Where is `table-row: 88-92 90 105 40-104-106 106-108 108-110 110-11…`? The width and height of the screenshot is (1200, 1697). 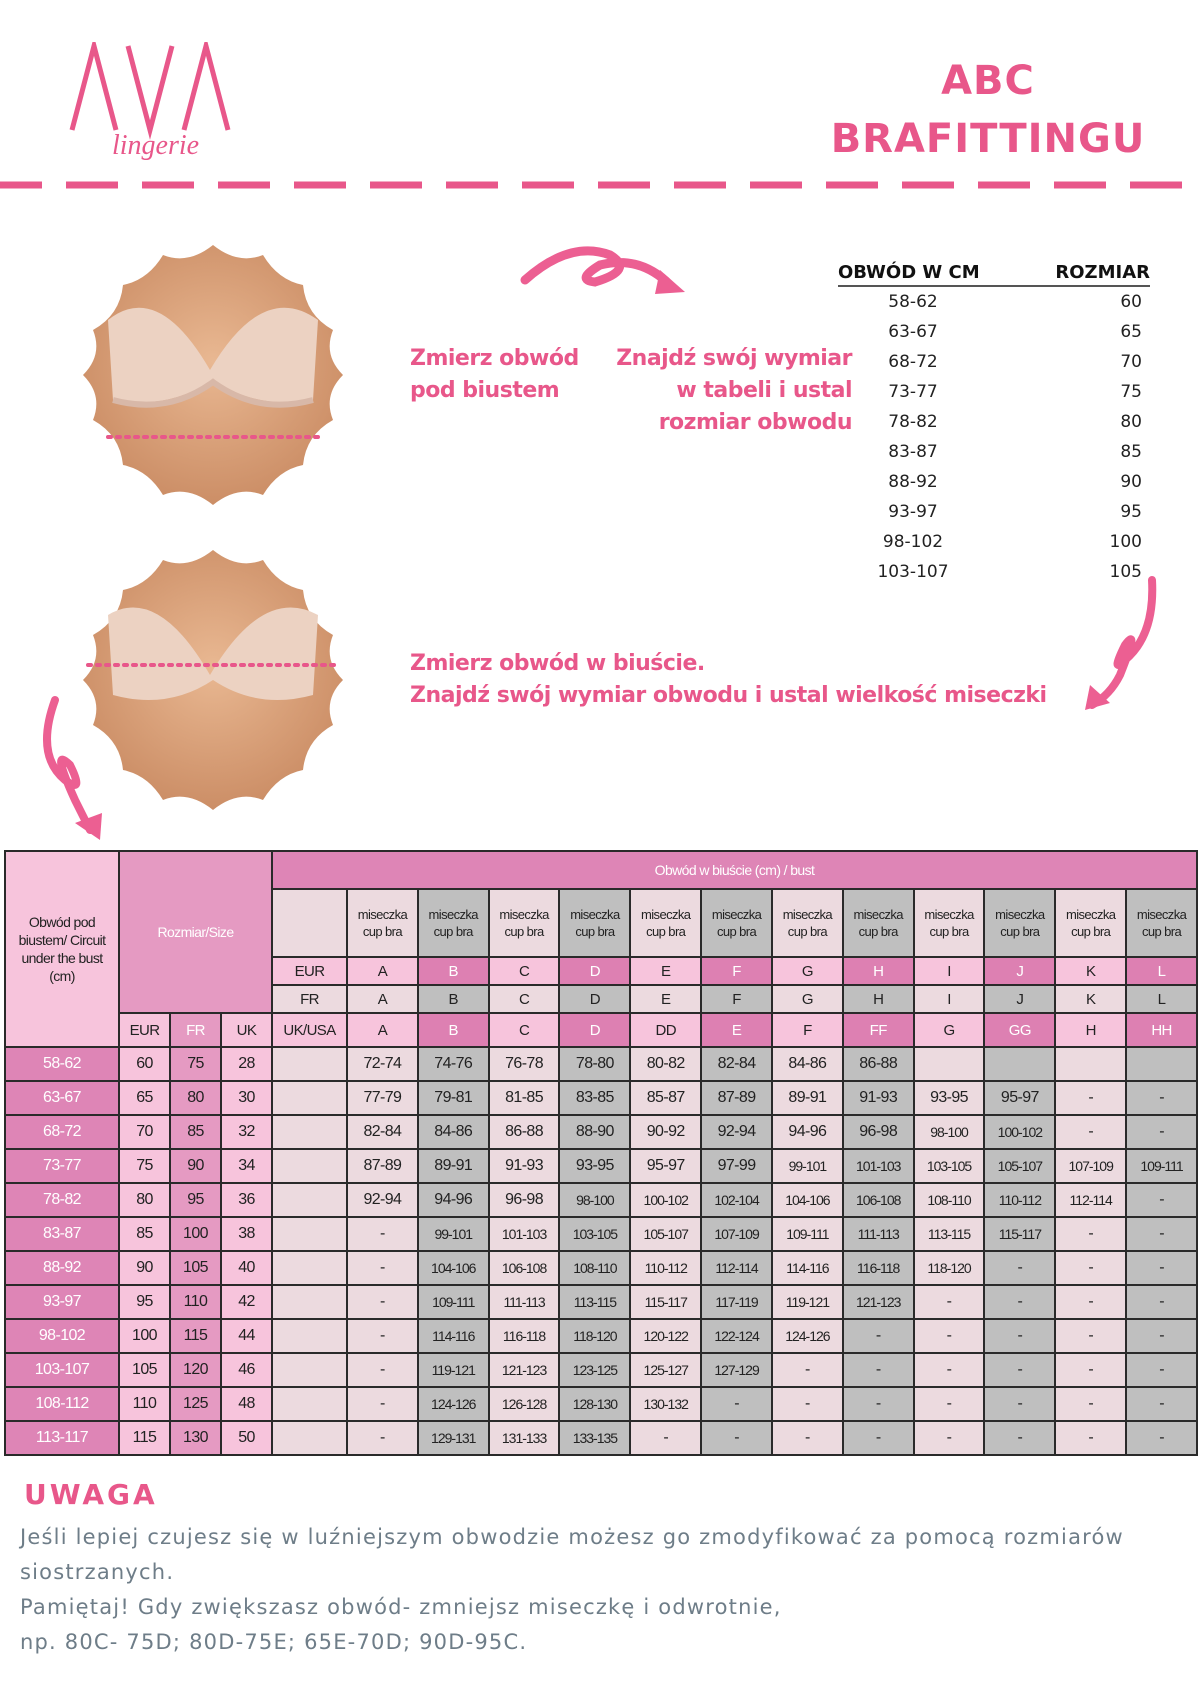
table-row: 88-92 90 105 40-104-106 106-108 108-110 110-11… is located at coordinates (601, 1268).